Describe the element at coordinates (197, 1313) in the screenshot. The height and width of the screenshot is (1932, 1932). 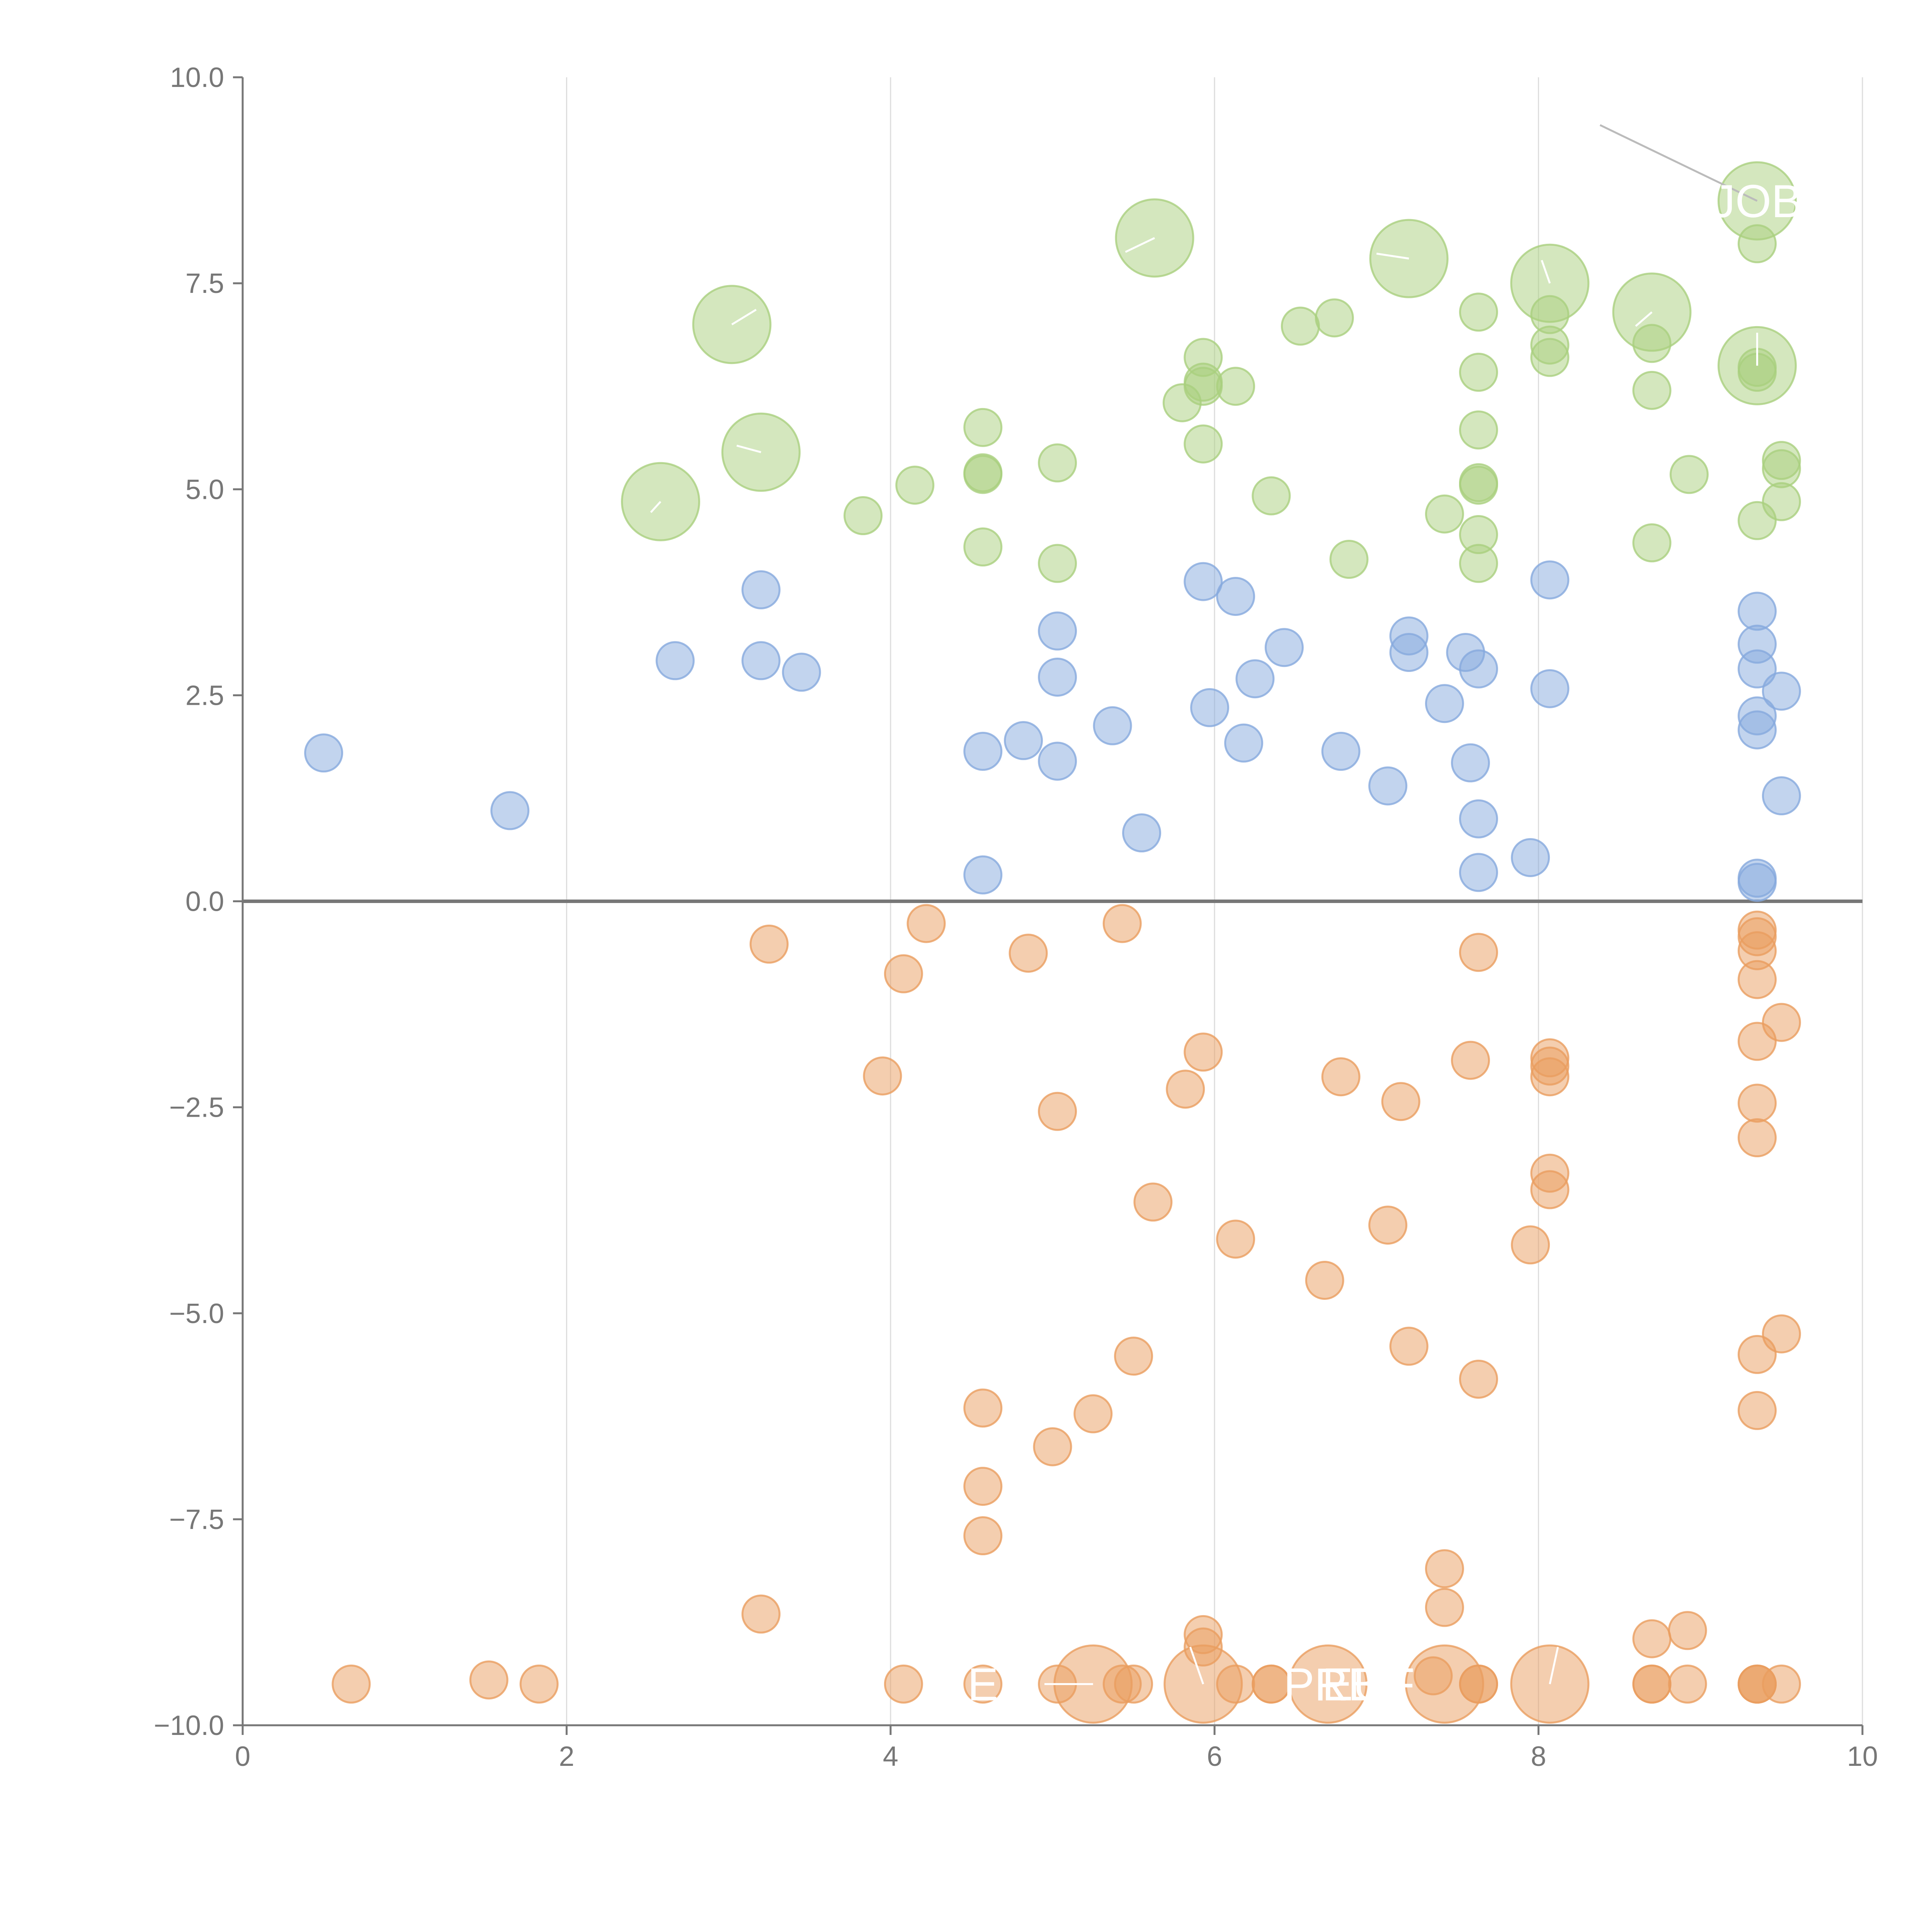
I see `y-tick-label: −5.0` at that location.